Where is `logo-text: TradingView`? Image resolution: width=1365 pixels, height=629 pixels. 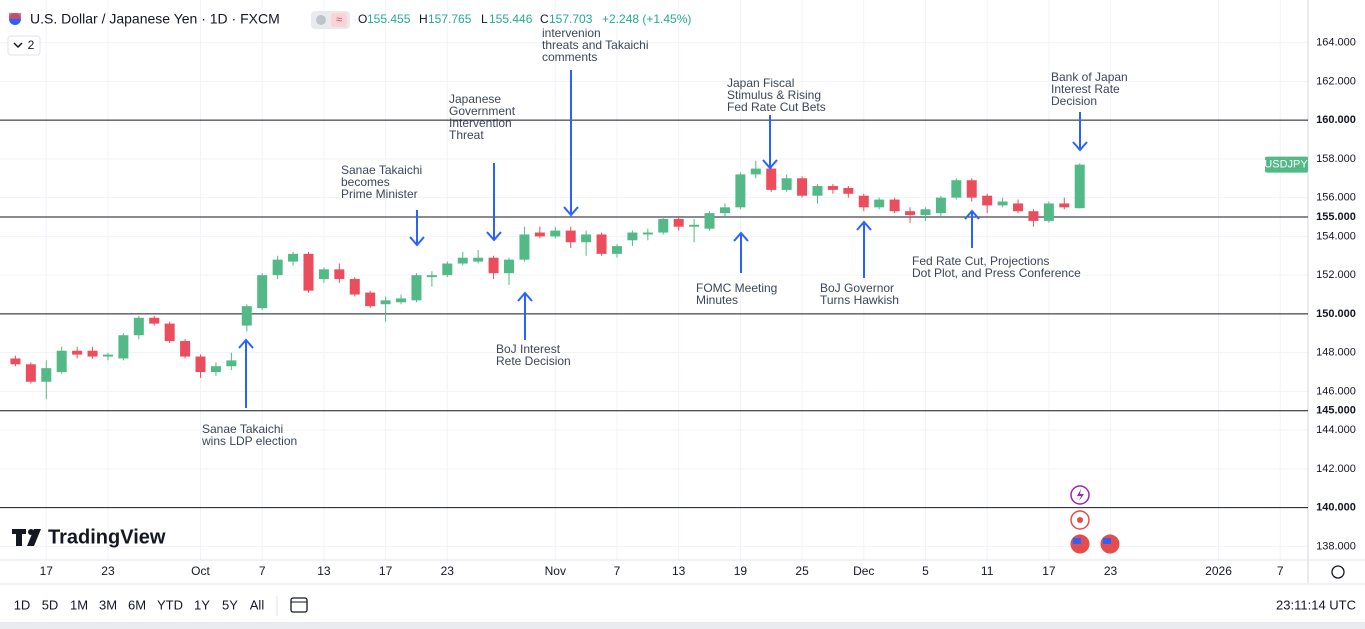 logo-text: TradingView is located at coordinates (107, 537).